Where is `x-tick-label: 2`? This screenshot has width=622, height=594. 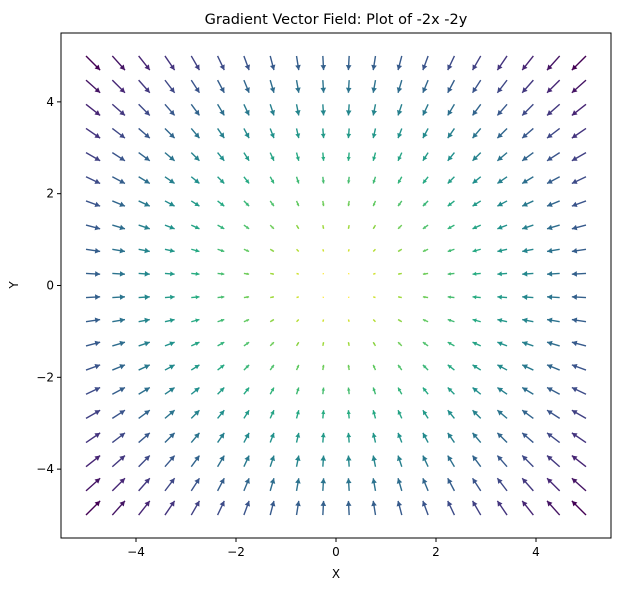 x-tick-label: 2 is located at coordinates (436, 552).